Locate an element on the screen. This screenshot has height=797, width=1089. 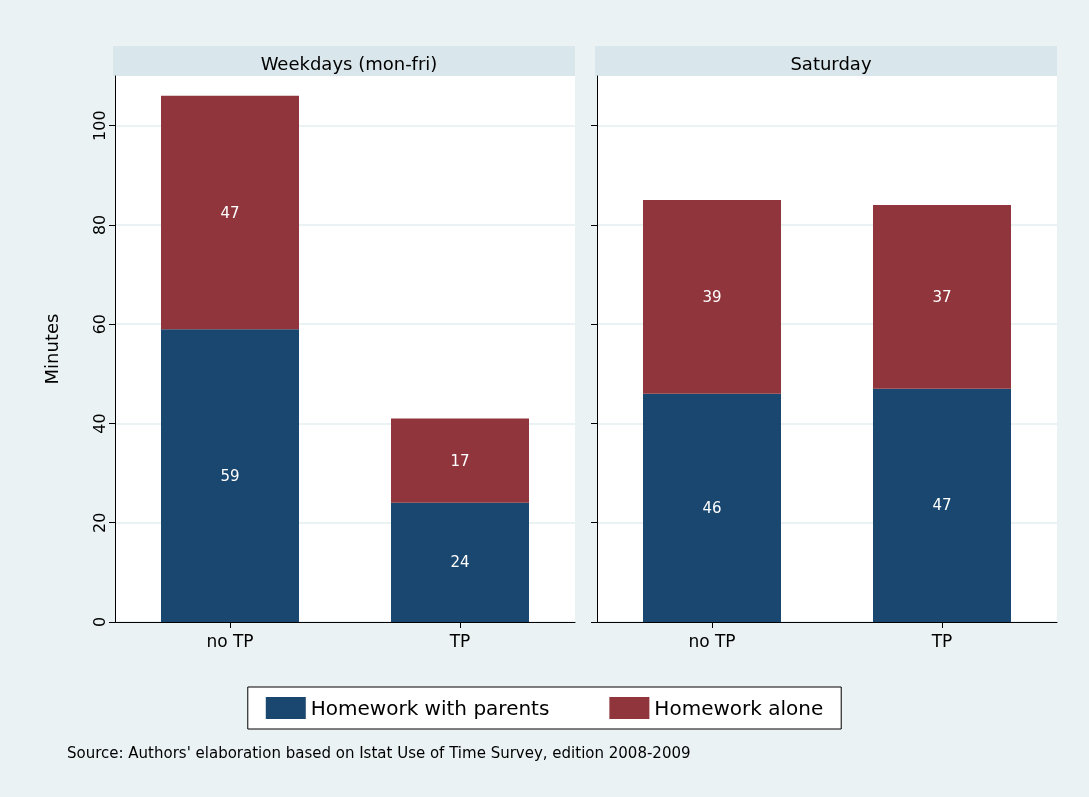
data-label: 39 is located at coordinates (712, 296).